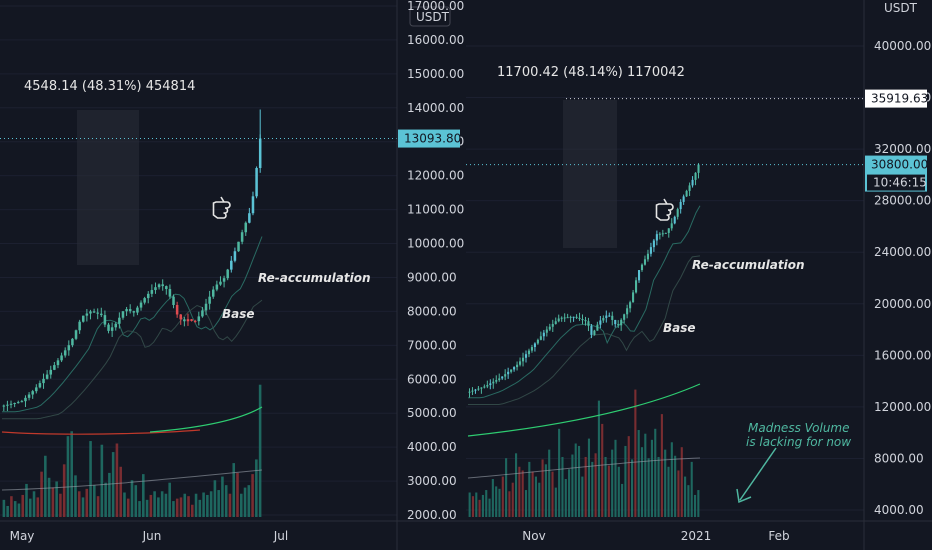 Image resolution: width=932 pixels, height=550 pixels. I want to click on x-tick-label: May, so click(22, 536).